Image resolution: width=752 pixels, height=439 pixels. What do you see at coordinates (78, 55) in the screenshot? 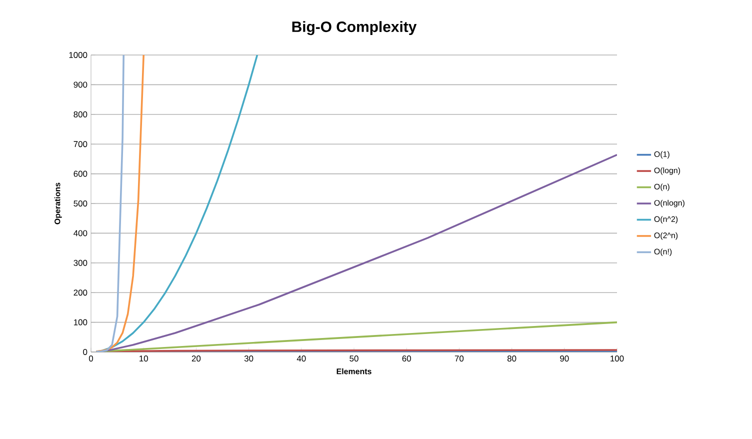
I see `y-tick-label: 1000` at bounding box center [78, 55].